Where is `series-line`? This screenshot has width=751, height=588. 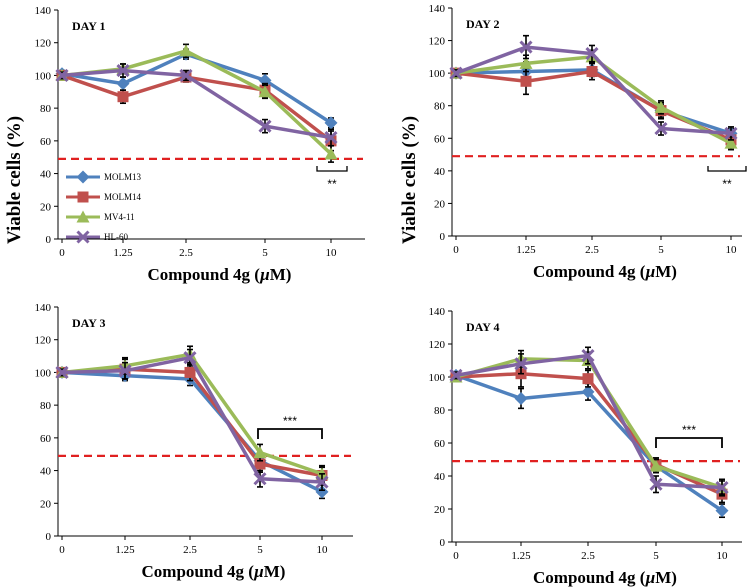 series-line is located at coordinates (197, 102).